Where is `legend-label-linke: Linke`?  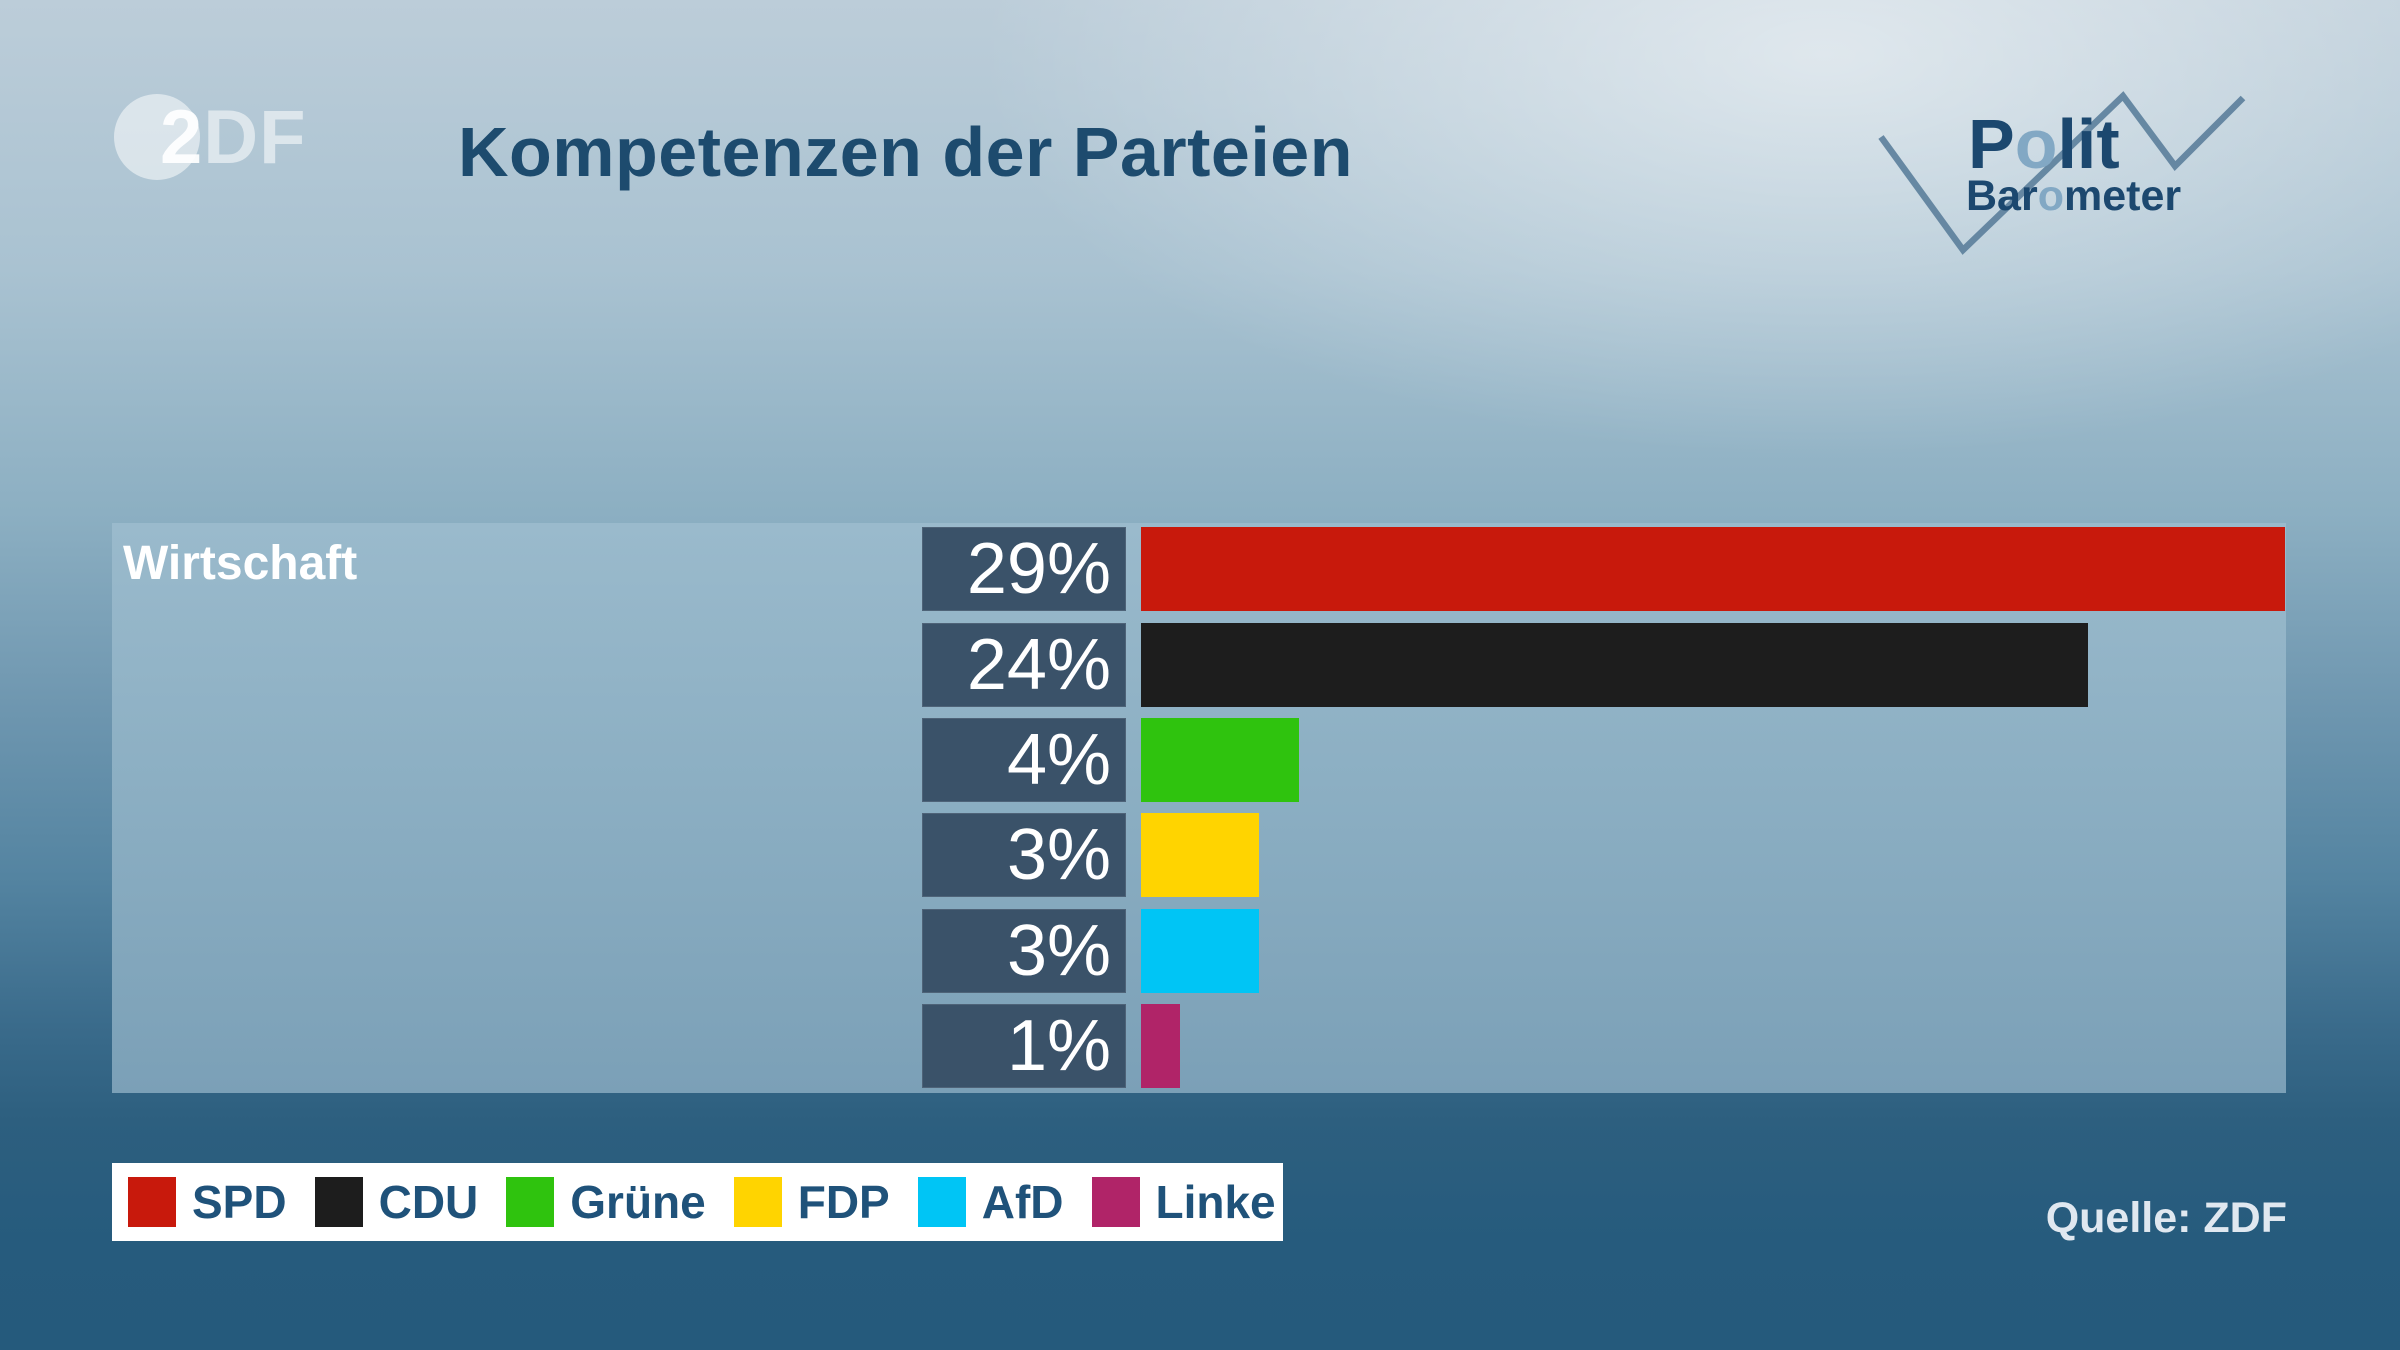 legend-label-linke: Linke is located at coordinates (1215, 1202).